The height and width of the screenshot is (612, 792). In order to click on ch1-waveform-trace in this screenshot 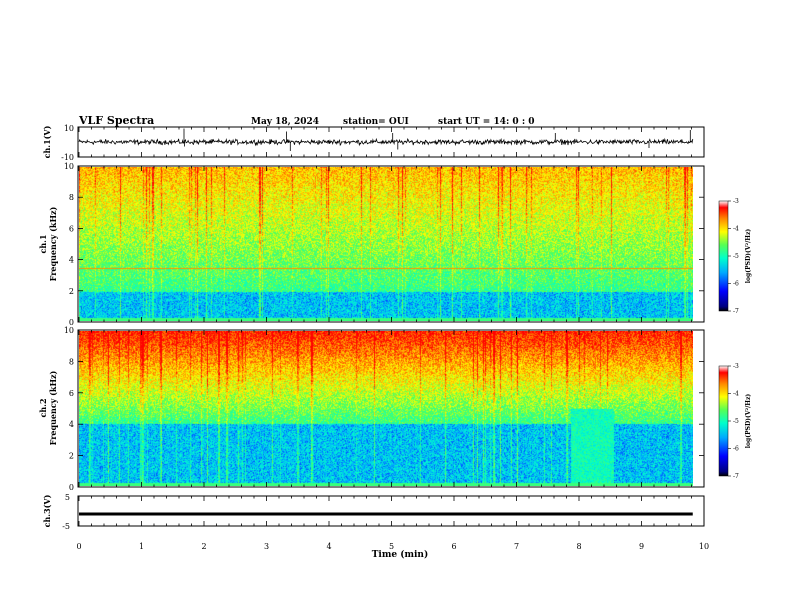, I will do `click(386, 139)`.